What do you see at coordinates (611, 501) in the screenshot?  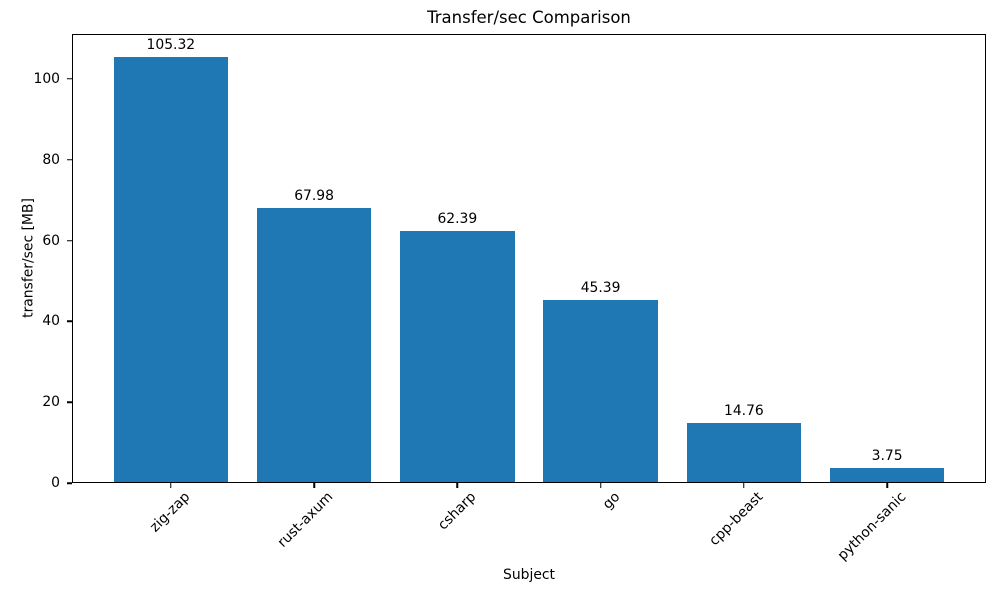 I see `x-tick-label-go: go` at bounding box center [611, 501].